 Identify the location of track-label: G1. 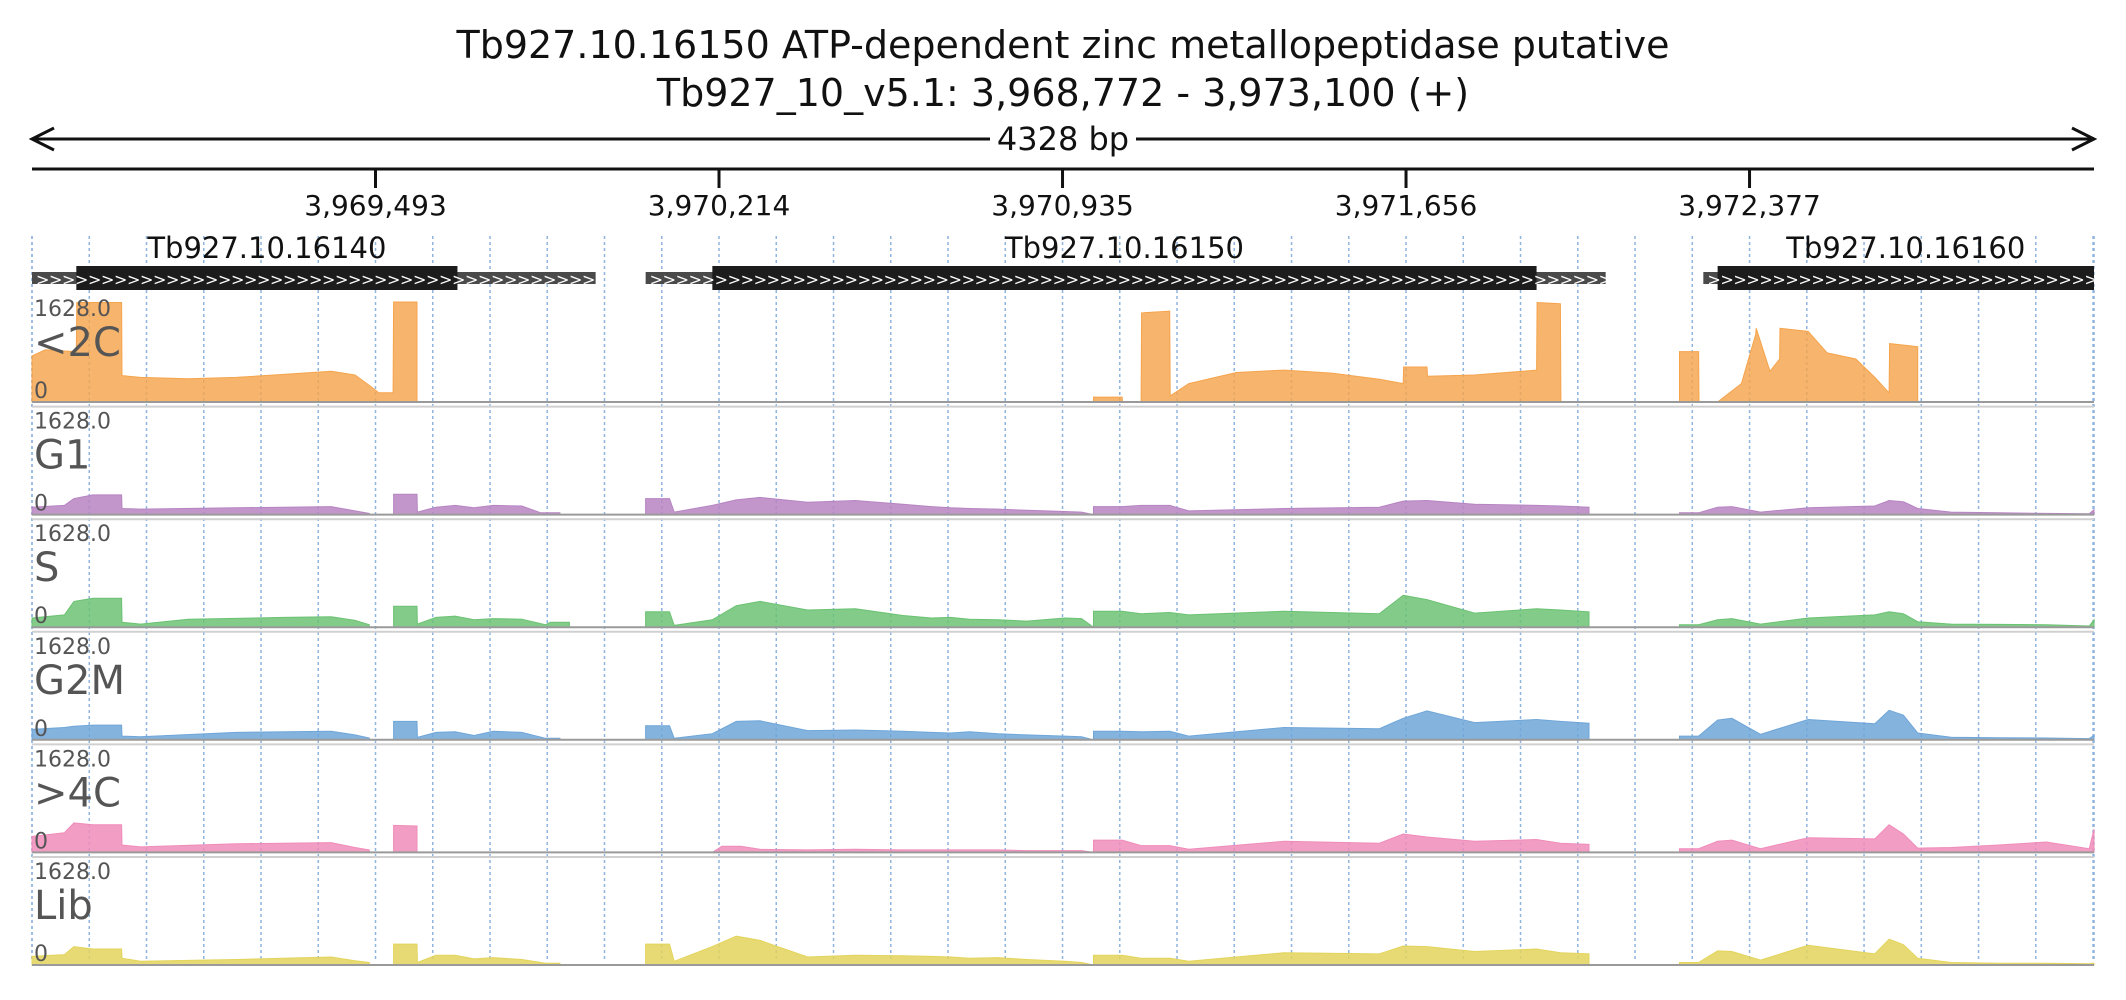
(62, 456).